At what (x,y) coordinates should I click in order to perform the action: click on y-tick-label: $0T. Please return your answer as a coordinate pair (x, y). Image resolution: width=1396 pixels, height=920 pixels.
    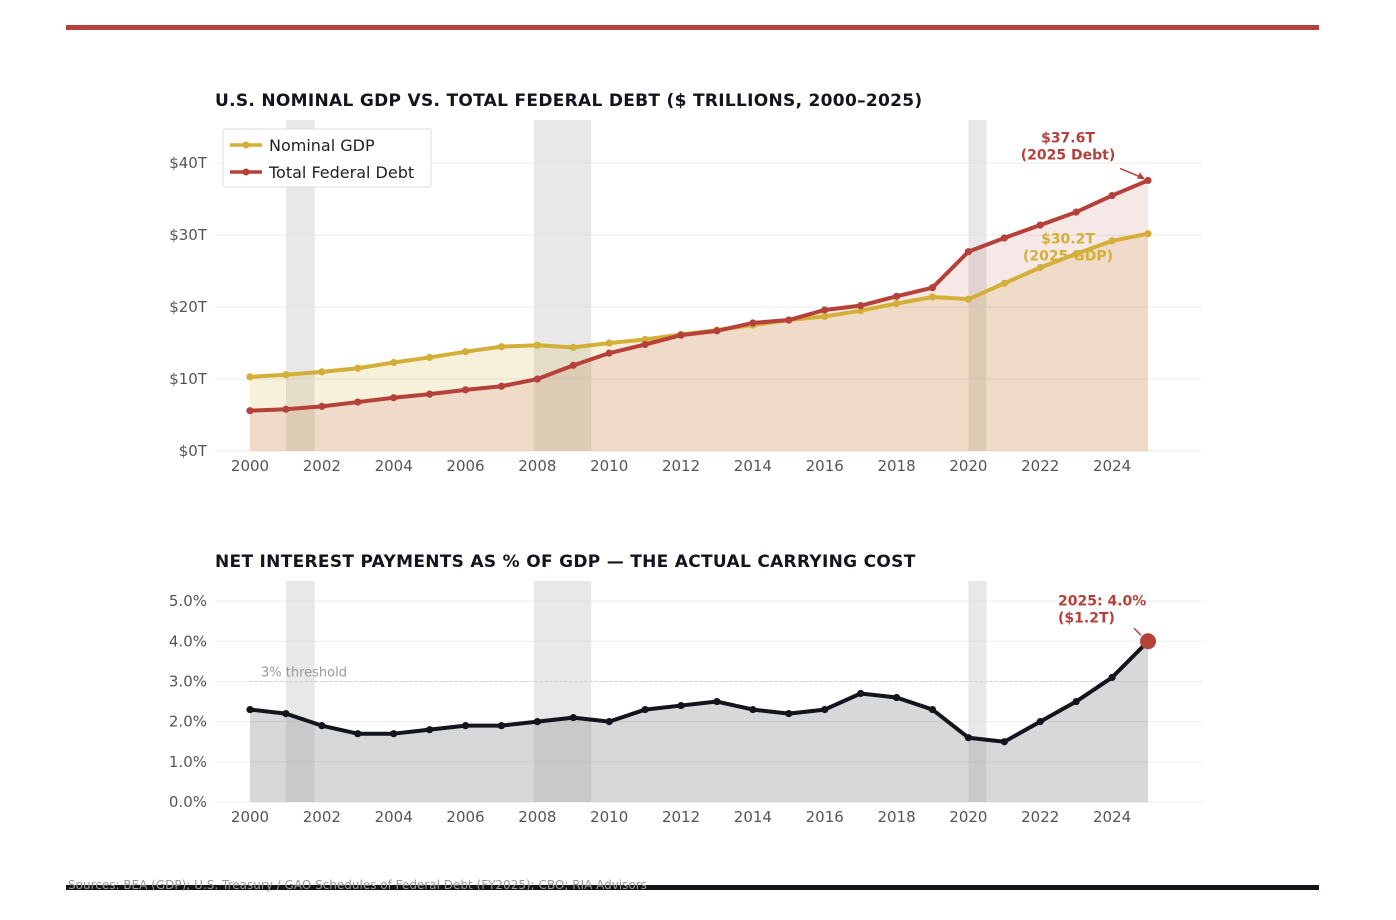
    Looking at the image, I should click on (193, 451).